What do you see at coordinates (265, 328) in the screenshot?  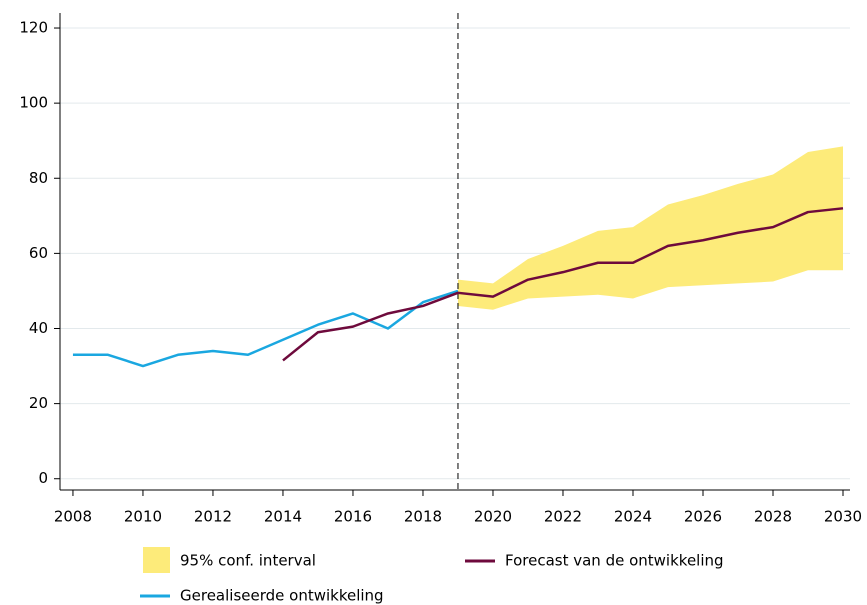 I see `series-line` at bounding box center [265, 328].